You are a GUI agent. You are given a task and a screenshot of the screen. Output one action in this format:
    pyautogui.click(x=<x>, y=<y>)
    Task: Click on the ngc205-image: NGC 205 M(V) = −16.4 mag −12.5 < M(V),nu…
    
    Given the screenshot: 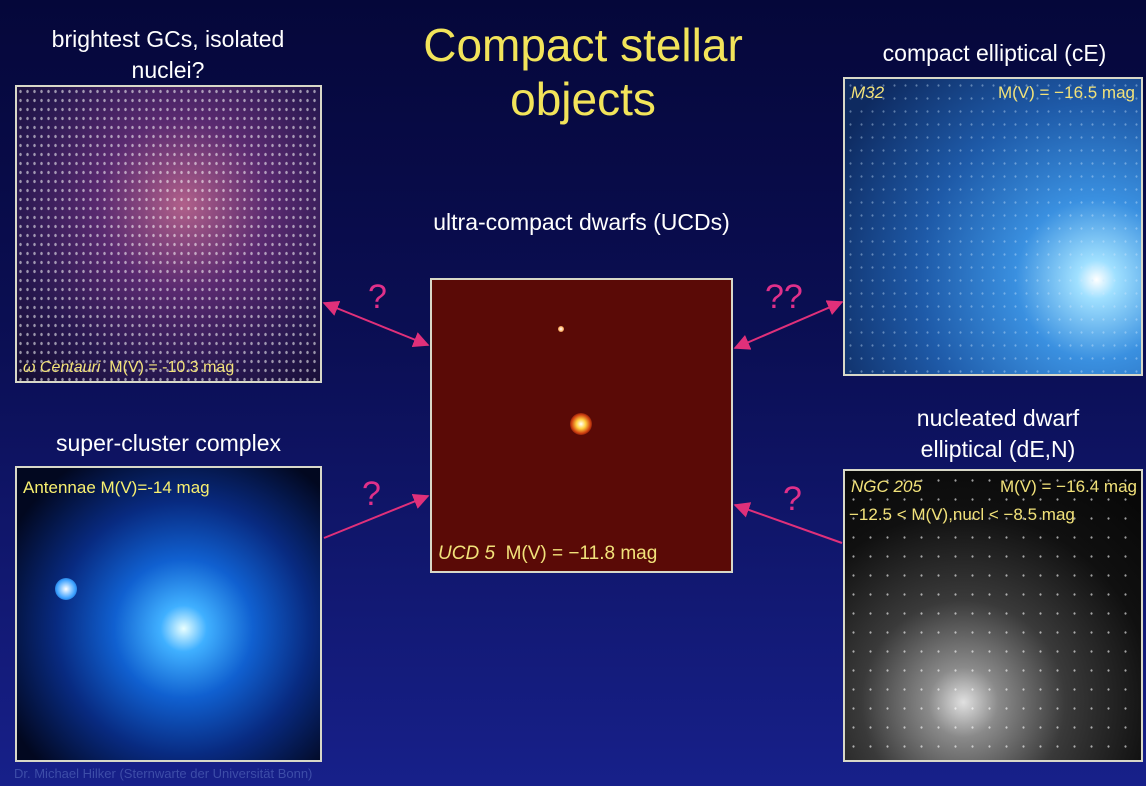 What is the action you would take?
    pyautogui.click(x=993, y=615)
    